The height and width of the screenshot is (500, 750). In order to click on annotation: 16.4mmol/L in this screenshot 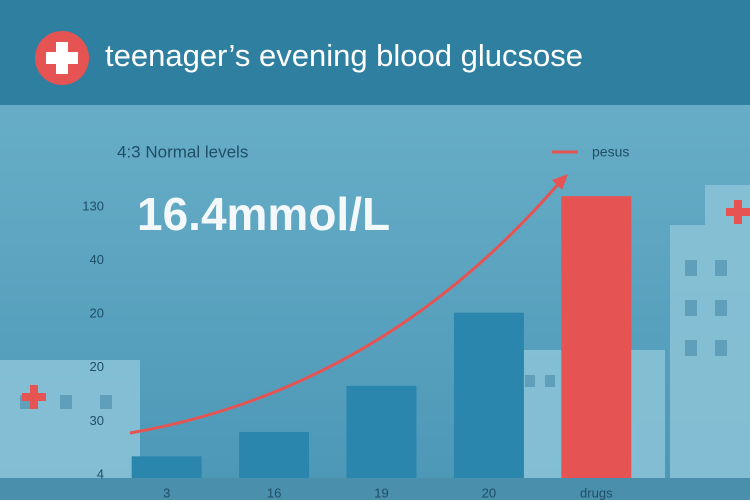, I will do `click(263, 214)`.